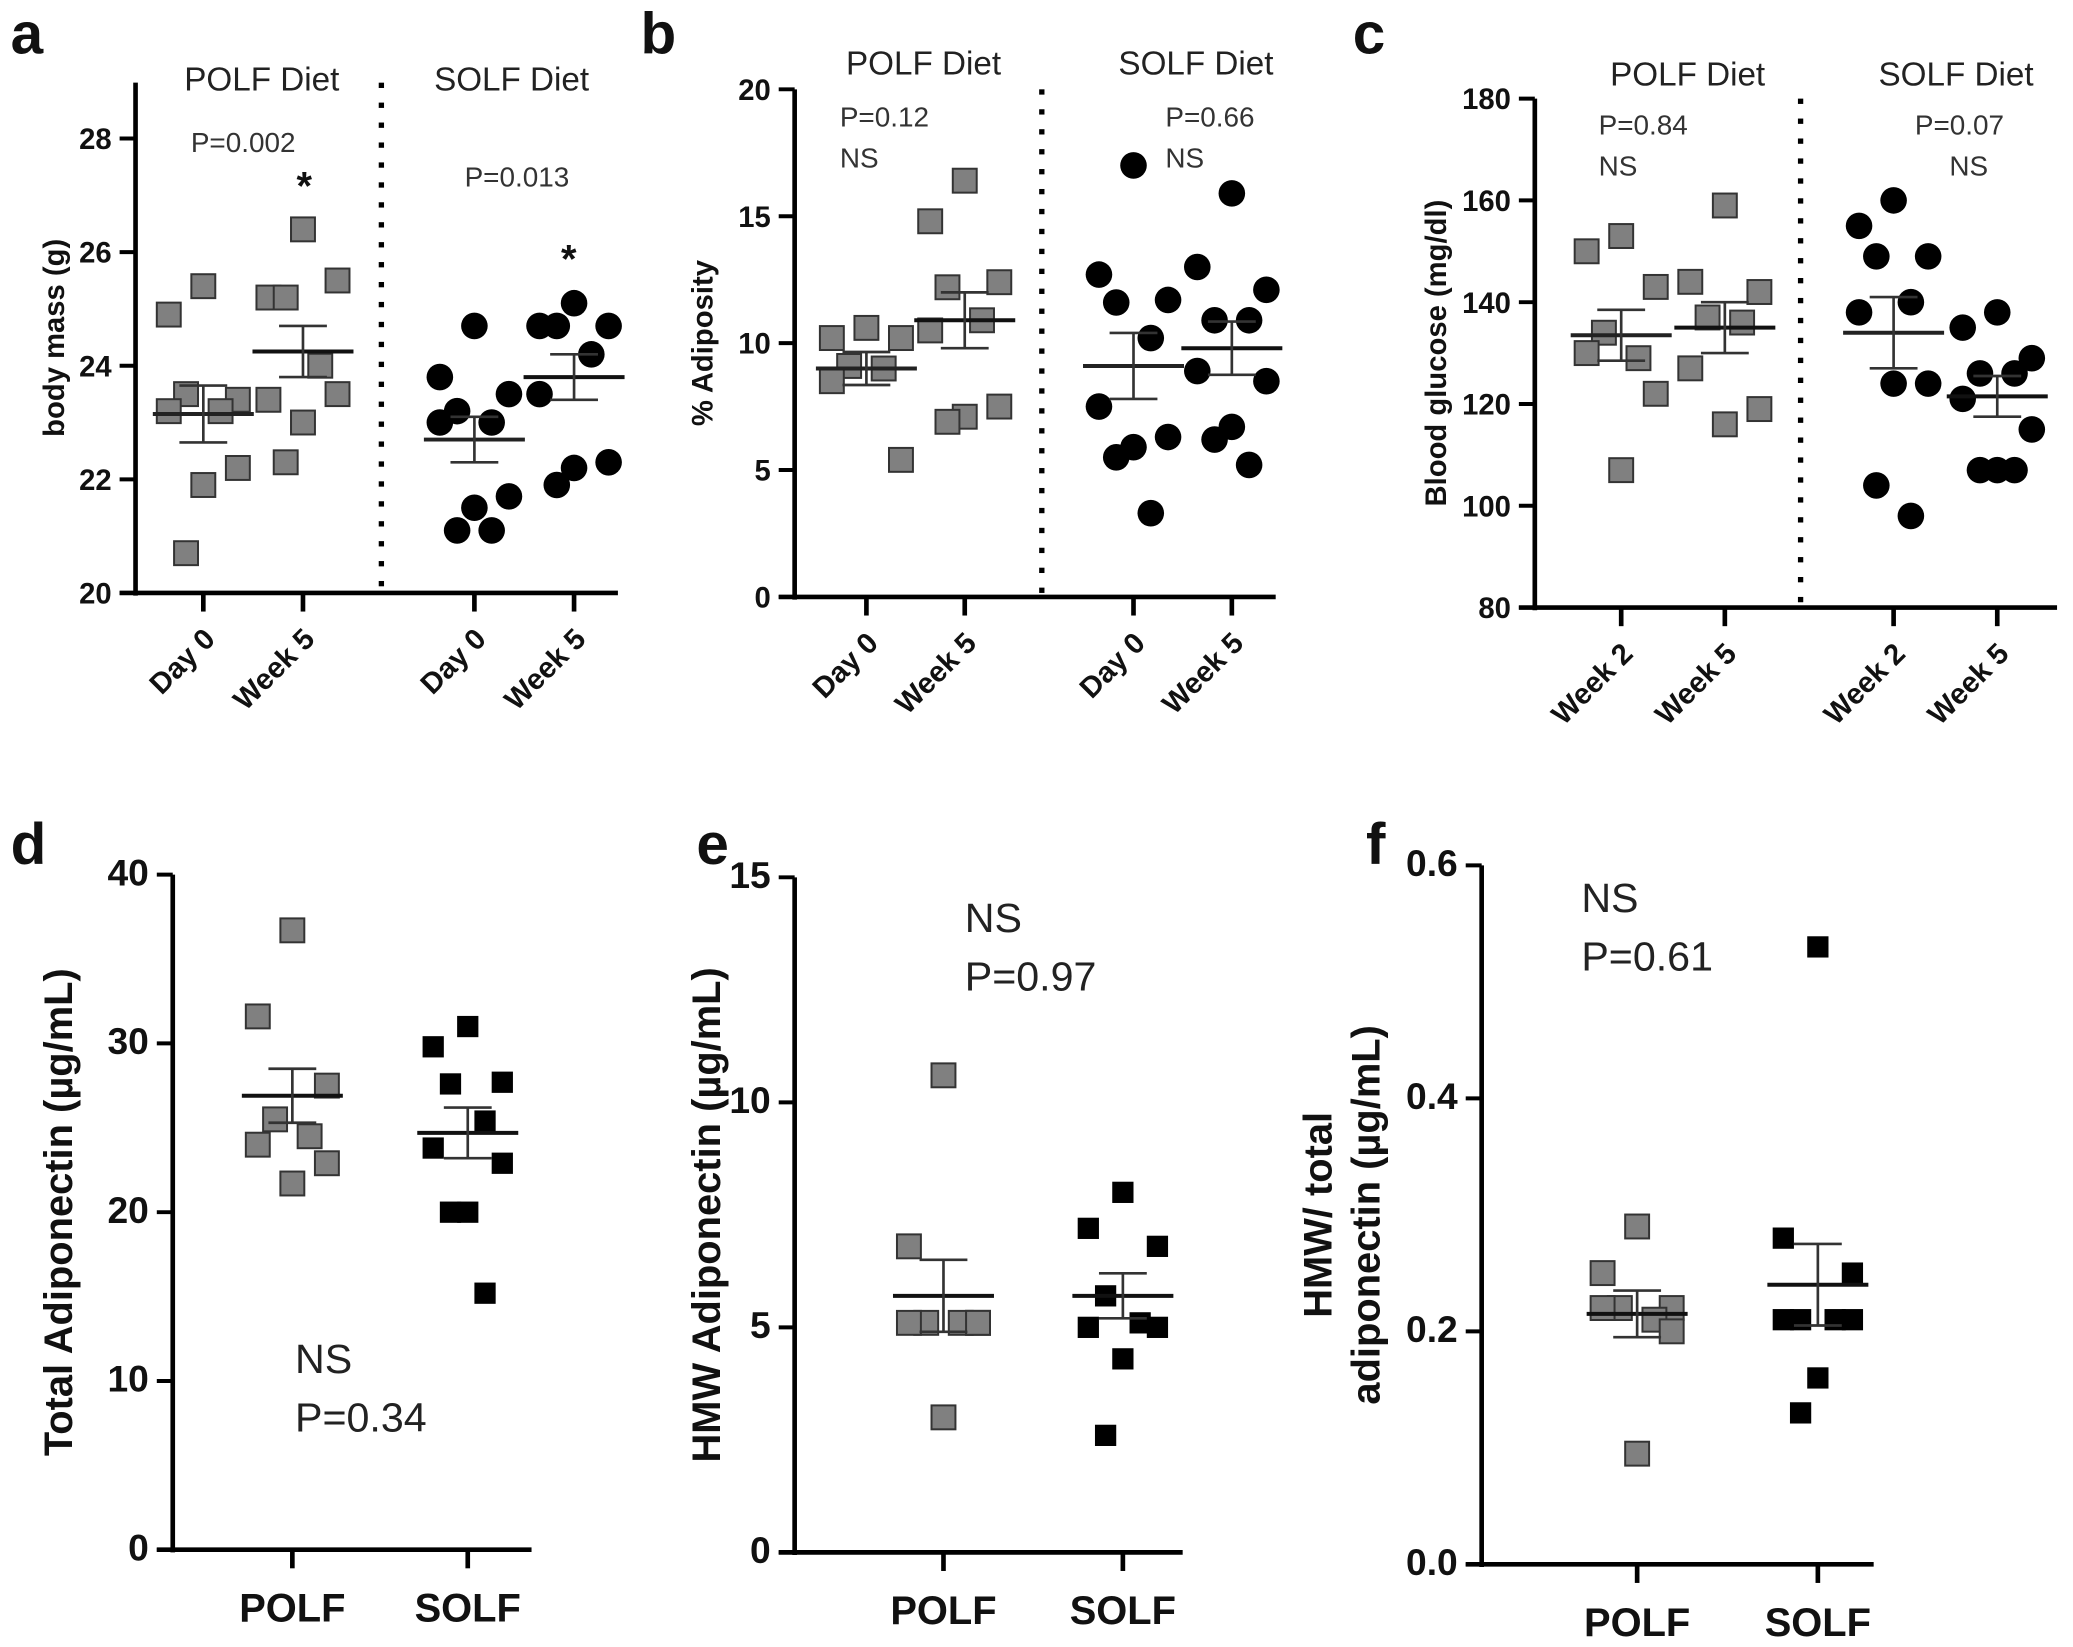 Image resolution: width=2073 pixels, height=1647 pixels. What do you see at coordinates (261, 80) in the screenshot?
I see `group-header: POLF Diet` at bounding box center [261, 80].